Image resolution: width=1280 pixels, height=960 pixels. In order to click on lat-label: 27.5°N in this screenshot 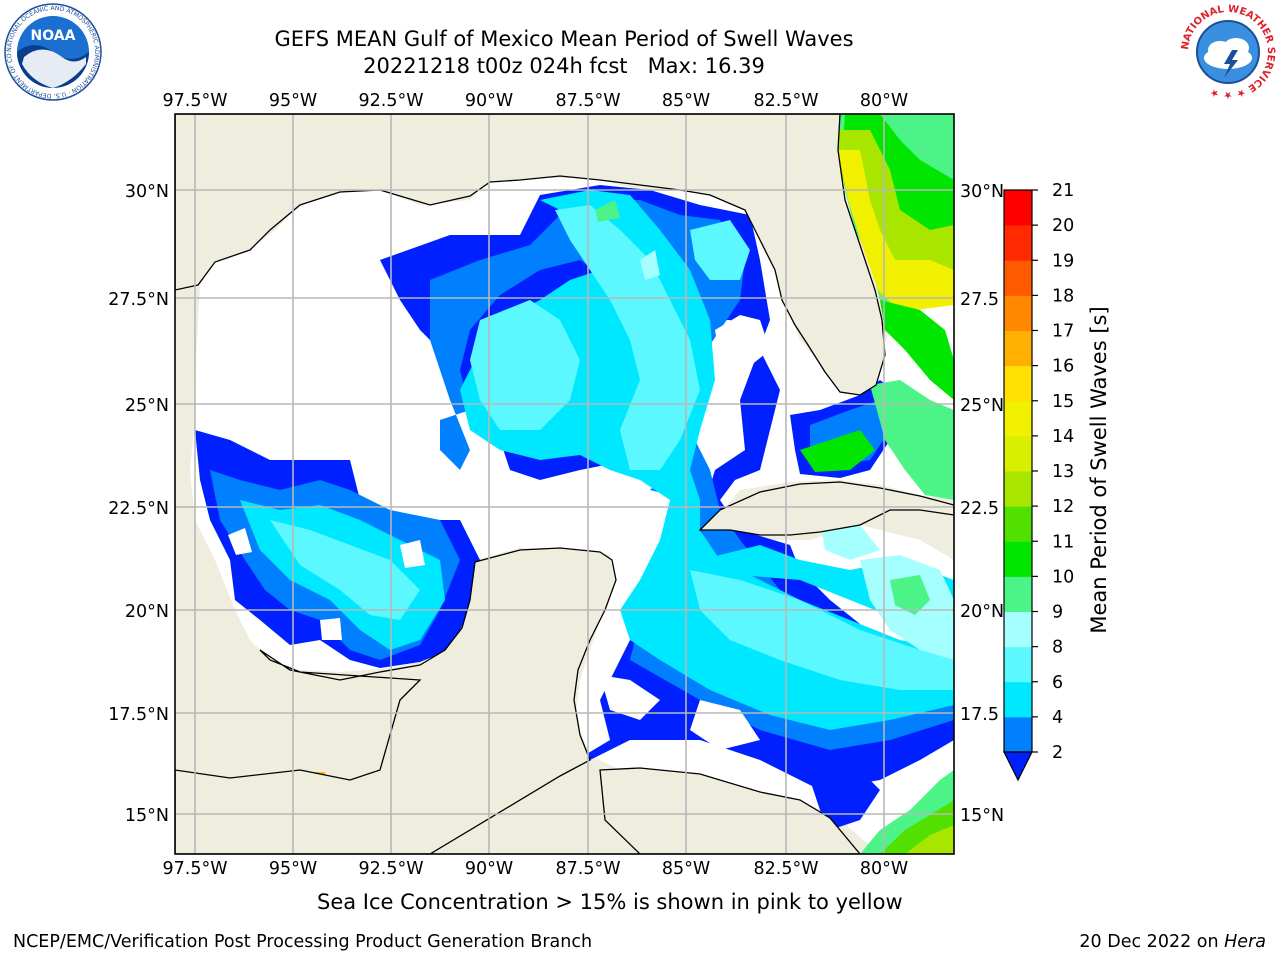, I will do `click(138, 300)`.